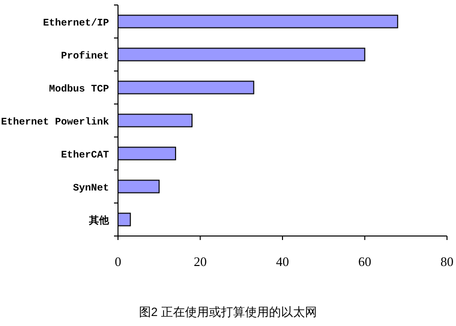 The height and width of the screenshot is (326, 456). I want to click on y-tick-label: SynNet, so click(90, 189).